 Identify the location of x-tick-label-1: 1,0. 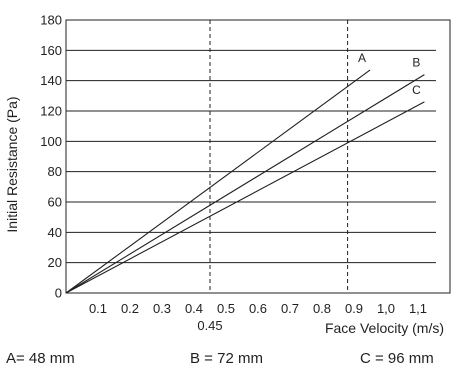
(386, 308).